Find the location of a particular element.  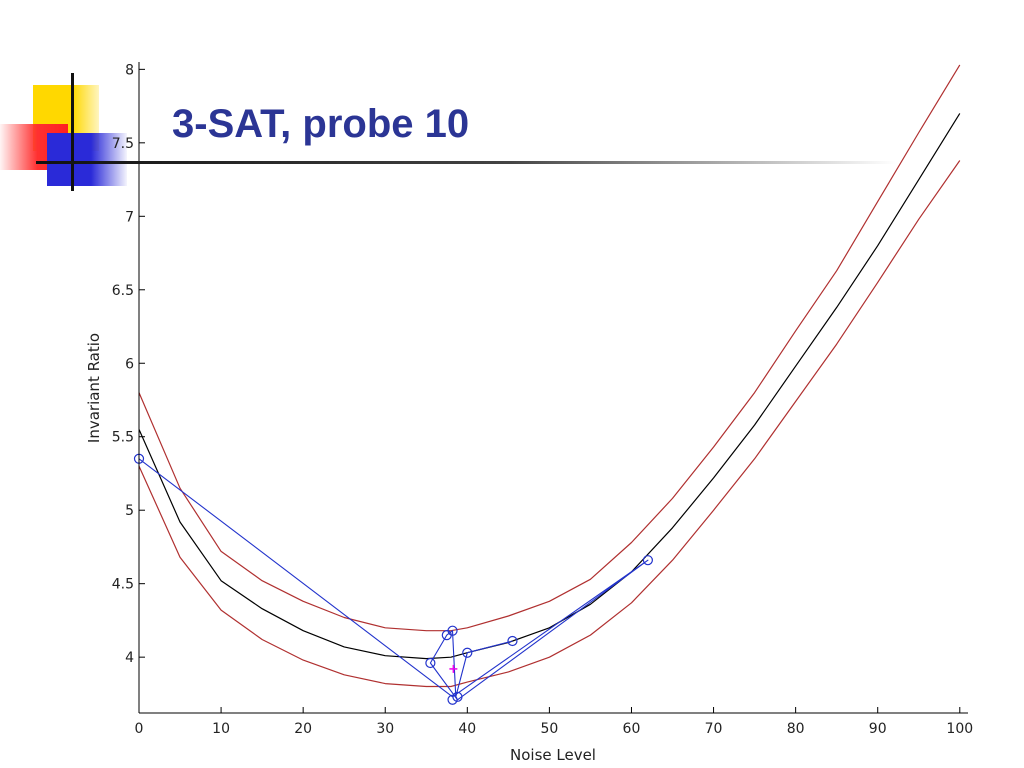

x-tick-label: 30 is located at coordinates (385, 729).